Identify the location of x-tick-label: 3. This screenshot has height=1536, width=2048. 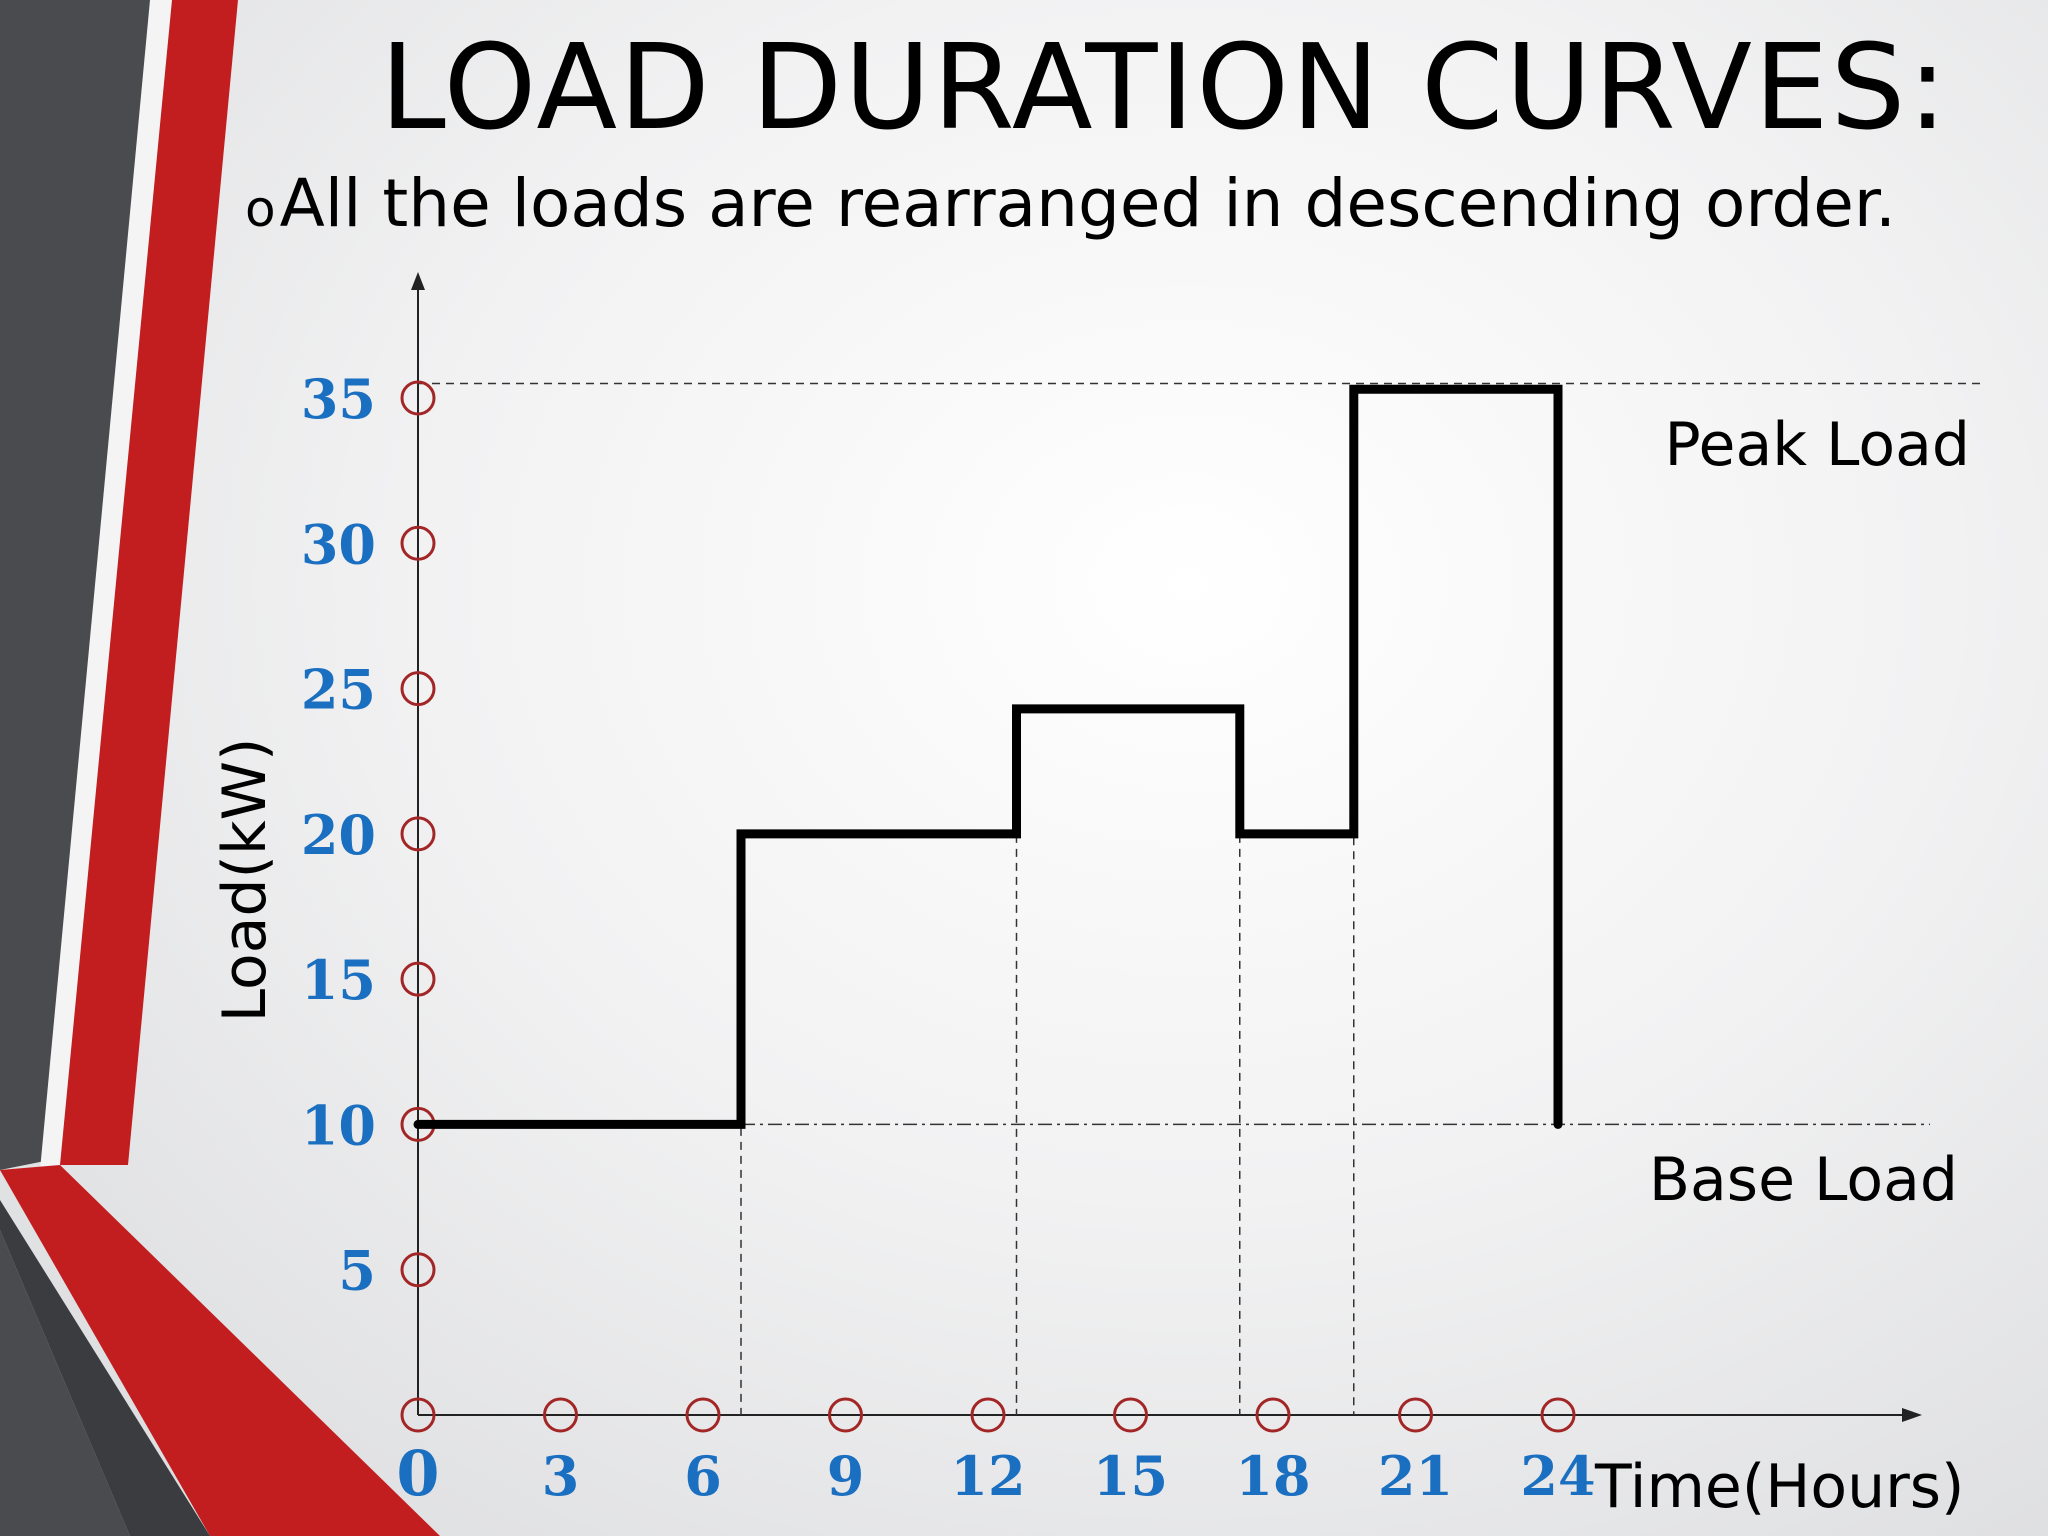
(561, 1476).